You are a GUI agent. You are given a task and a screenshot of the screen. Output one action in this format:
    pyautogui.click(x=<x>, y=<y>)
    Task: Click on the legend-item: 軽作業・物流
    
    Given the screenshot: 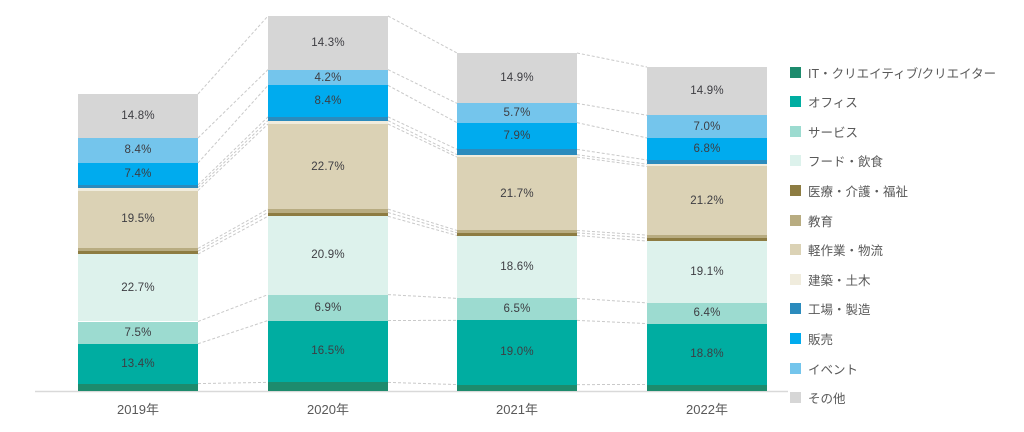 What is the action you would take?
    pyautogui.click(x=836, y=250)
    